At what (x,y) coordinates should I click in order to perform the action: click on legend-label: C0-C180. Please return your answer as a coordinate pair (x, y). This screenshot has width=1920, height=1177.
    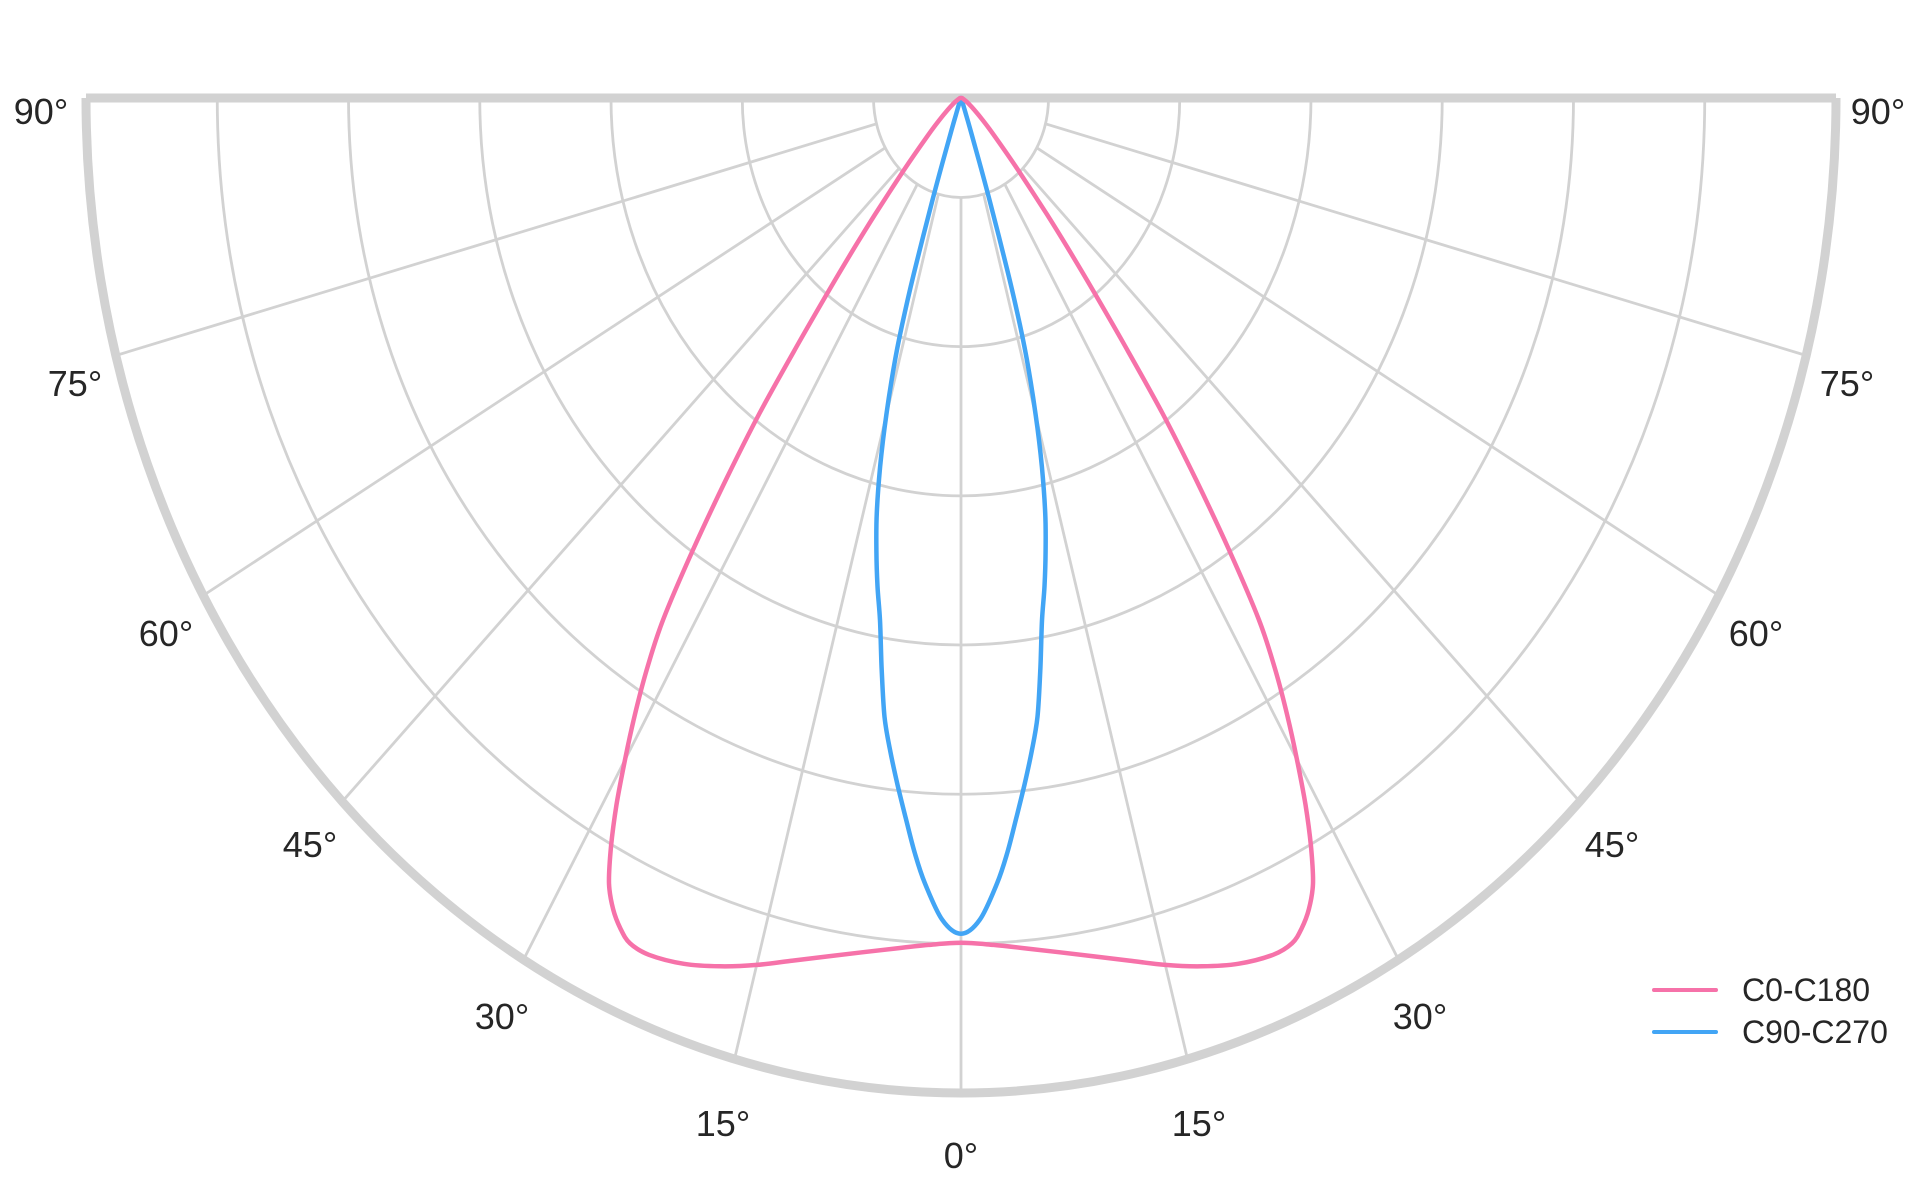
    Looking at the image, I should click on (1806, 990).